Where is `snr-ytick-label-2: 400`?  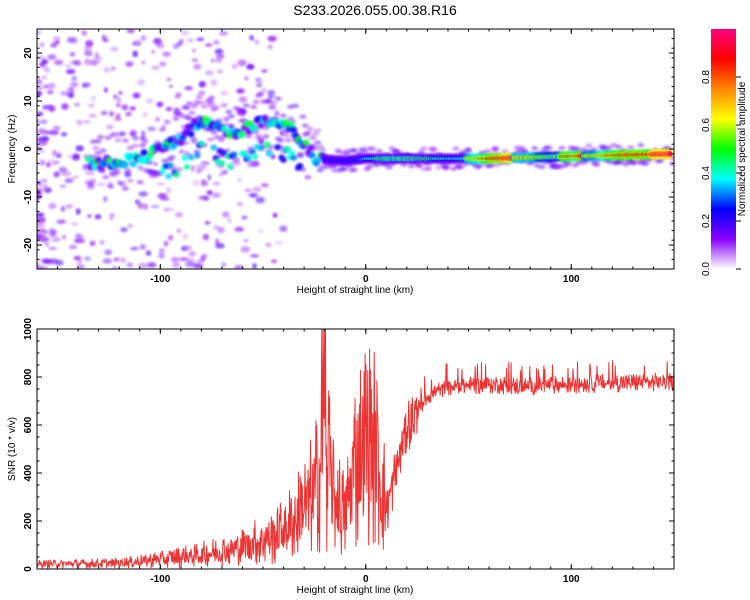 snr-ytick-label-2: 400 is located at coordinates (28, 472).